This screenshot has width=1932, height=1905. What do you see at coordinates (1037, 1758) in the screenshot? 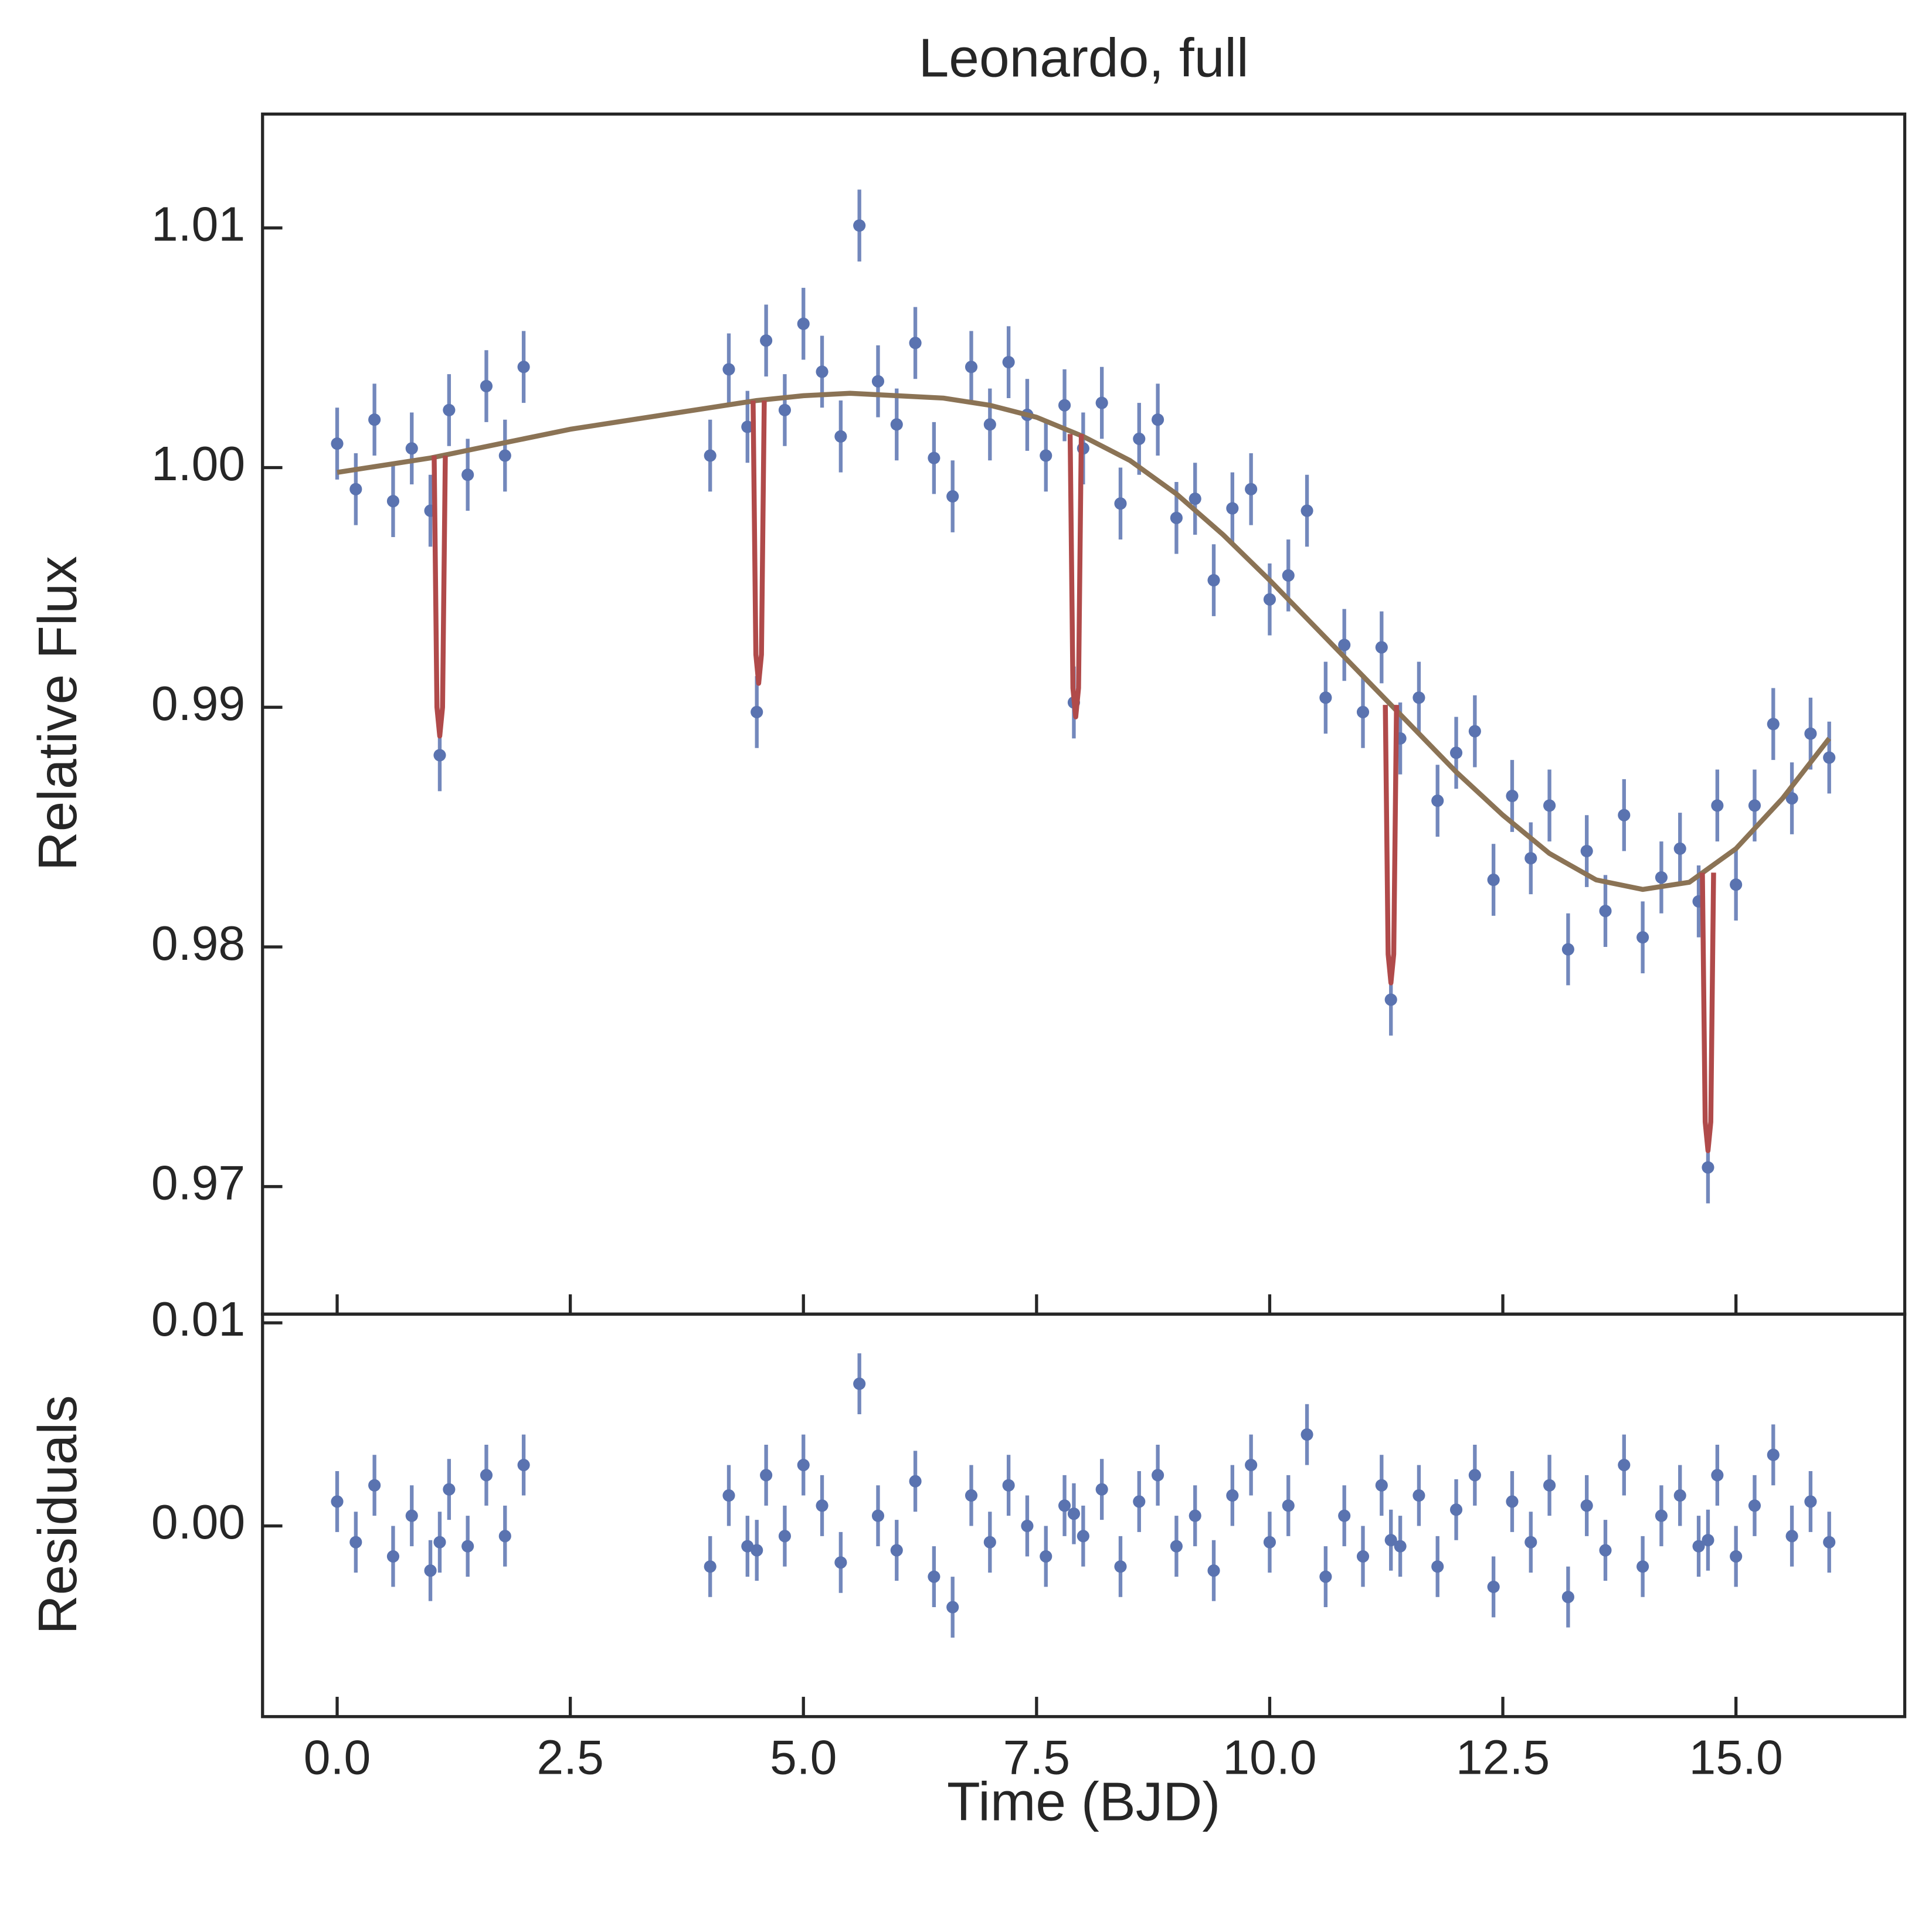
I see `x-tick-label: 7.5` at bounding box center [1037, 1758].